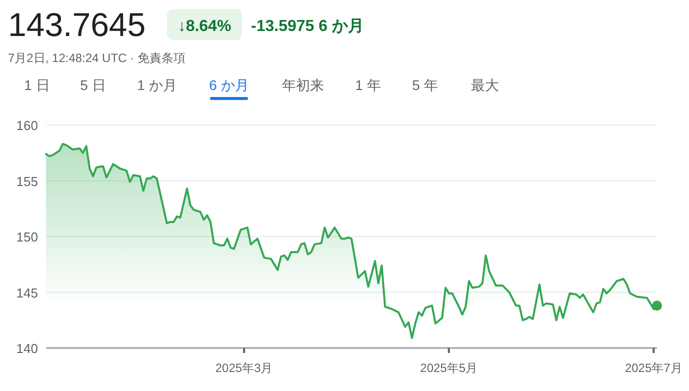 This screenshot has width=689, height=391. I want to click on y-tick-label: 155, so click(27, 181).